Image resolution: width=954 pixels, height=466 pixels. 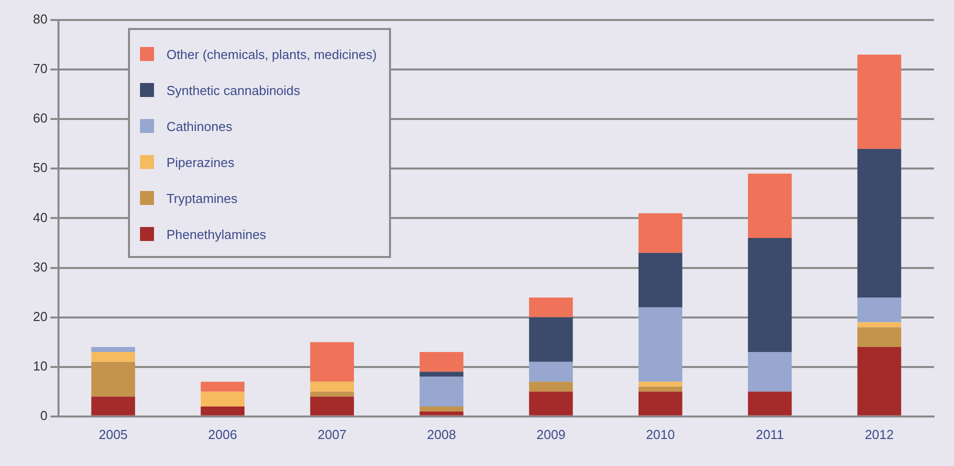 What do you see at coordinates (216, 234) in the screenshot?
I see `legend-label: Phenethylamines` at bounding box center [216, 234].